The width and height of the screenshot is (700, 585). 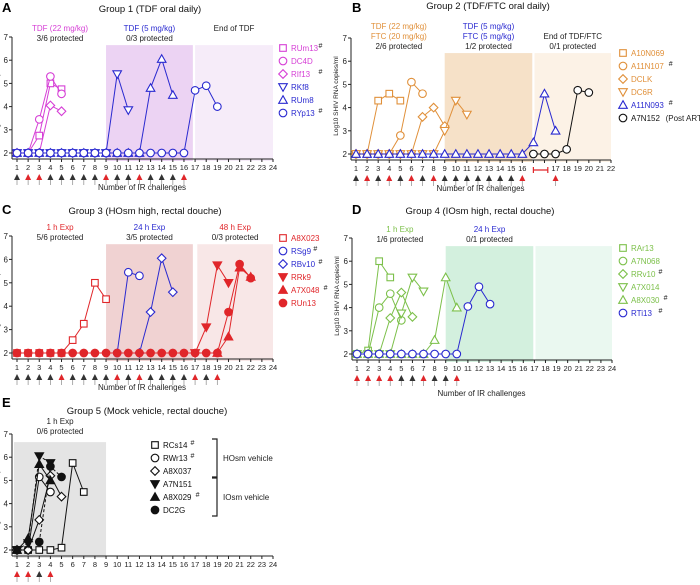 I want to click on y-tick-label: 5, so click(x=6, y=480).